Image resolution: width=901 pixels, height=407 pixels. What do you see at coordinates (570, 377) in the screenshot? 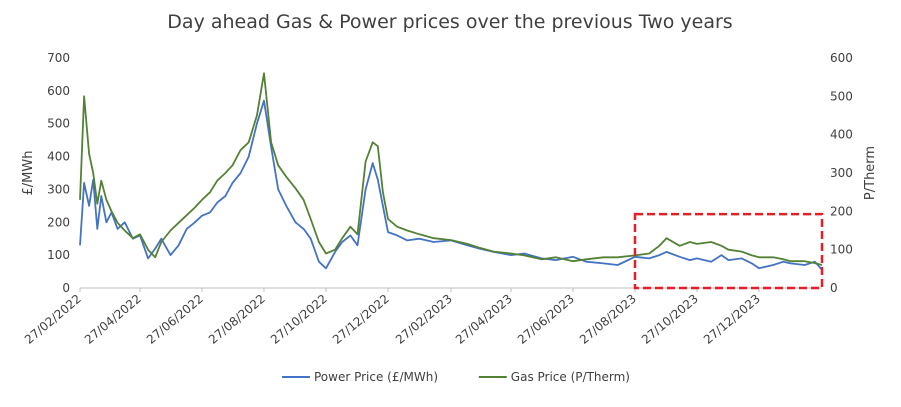
I see `legend-label: Gas Price (P/Therm)` at bounding box center [570, 377].